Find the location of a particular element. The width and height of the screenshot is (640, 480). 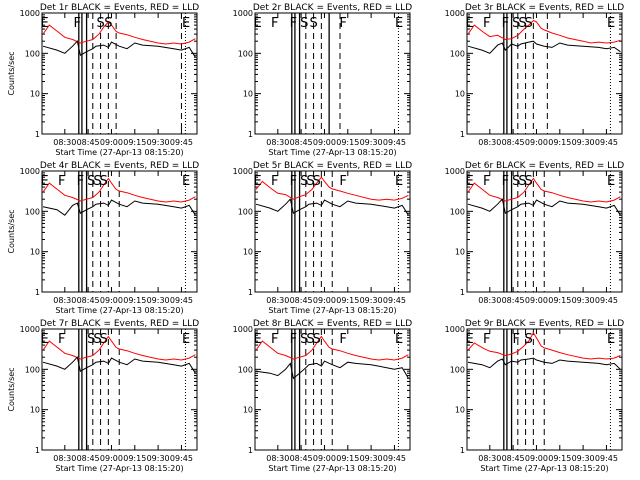

panel-title: Det 4r BLACK = Events, RED = LLD is located at coordinates (119, 166).